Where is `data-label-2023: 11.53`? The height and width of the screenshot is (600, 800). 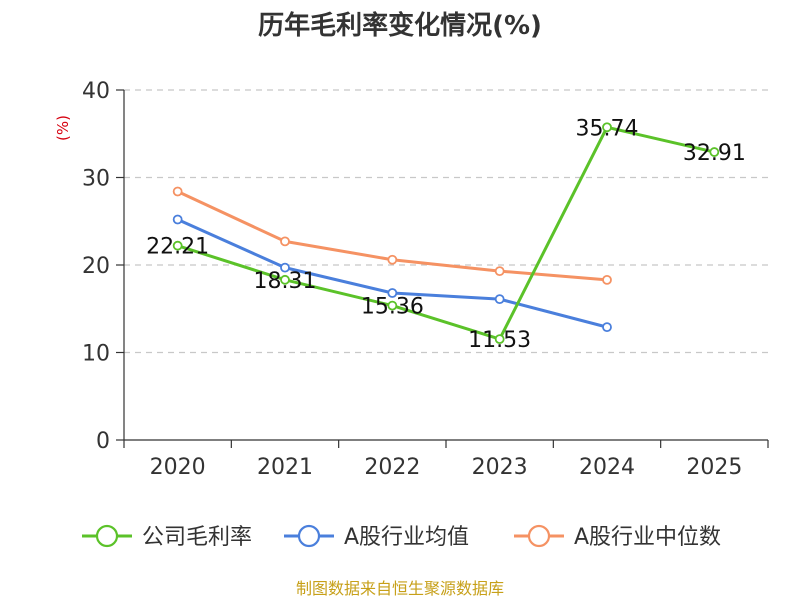
data-label-2023: 11.53 is located at coordinates (499, 340).